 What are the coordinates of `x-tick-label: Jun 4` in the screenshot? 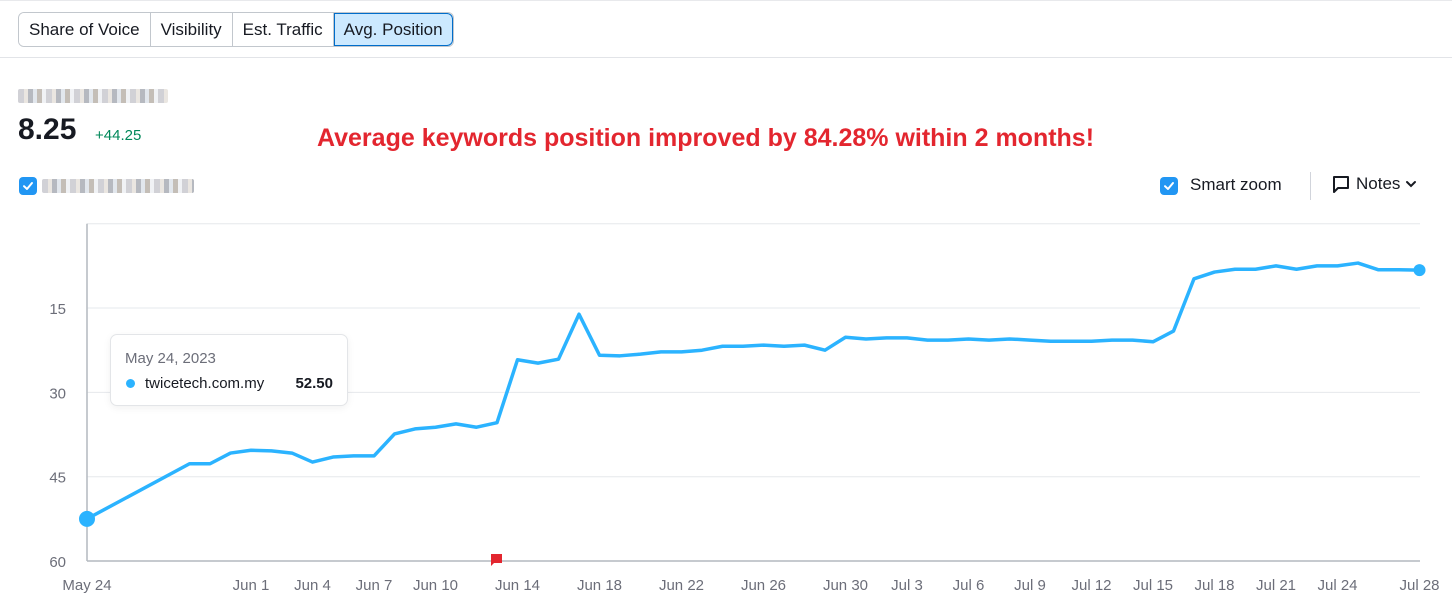 It's located at (312, 585).